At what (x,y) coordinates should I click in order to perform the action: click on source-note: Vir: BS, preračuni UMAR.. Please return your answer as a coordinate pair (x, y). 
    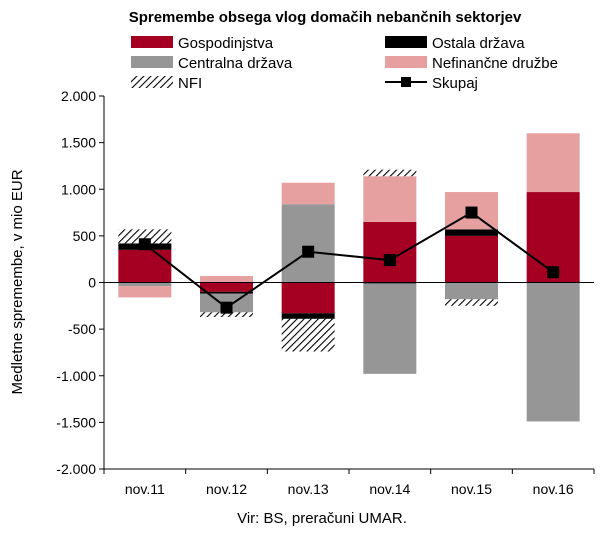
    Looking at the image, I should click on (322, 518).